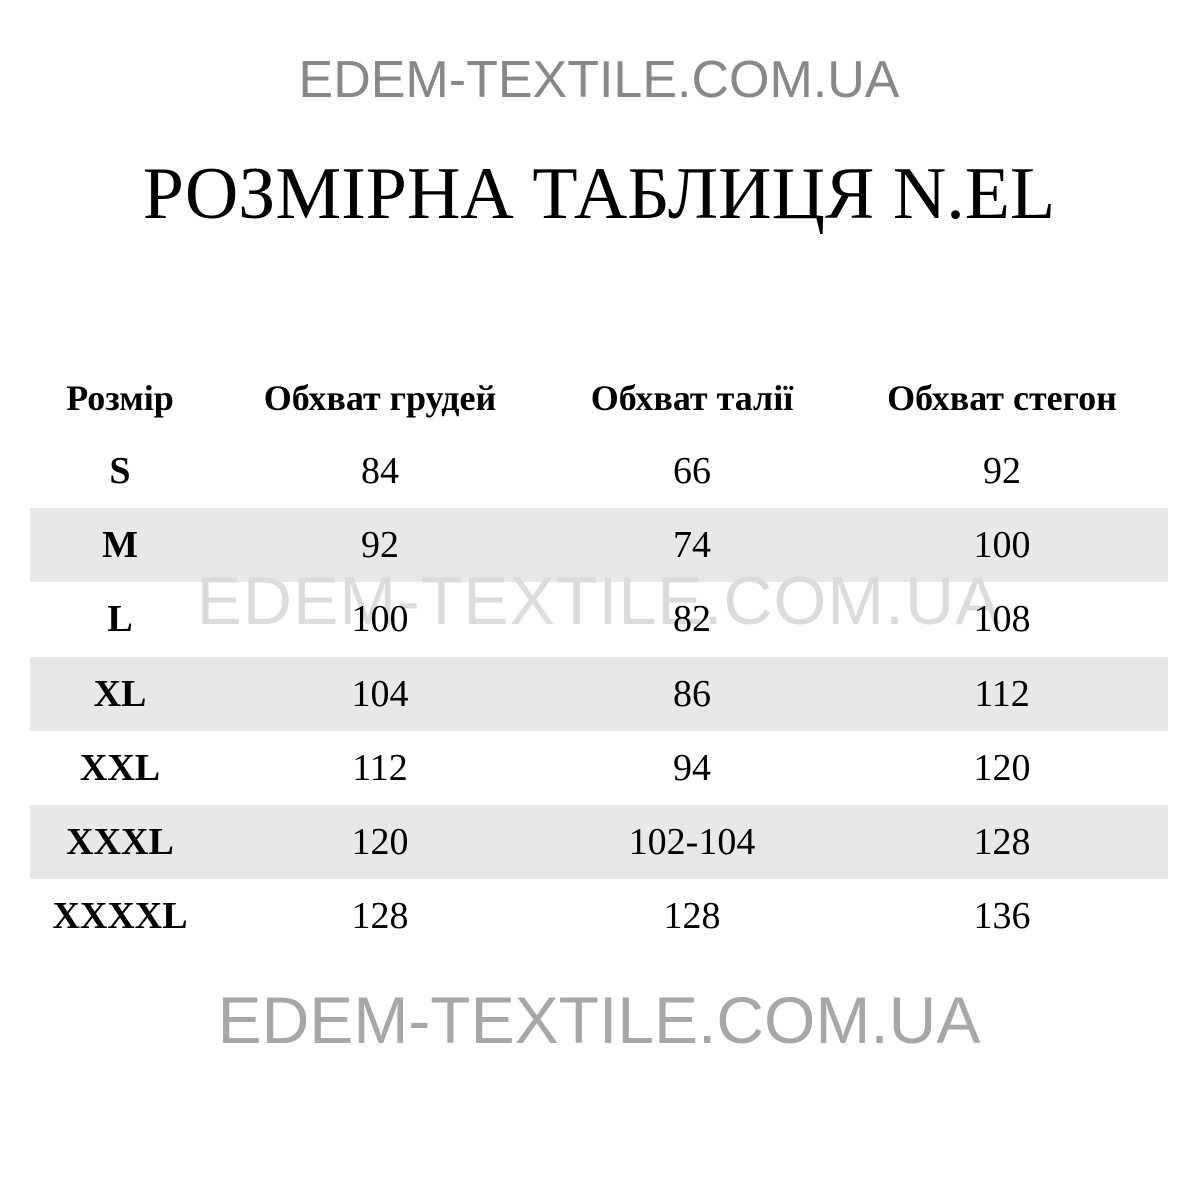  Describe the element at coordinates (599, 80) in the screenshot. I see `site-watermark-top: EDEM-TEXTILE.COM.UA` at that location.